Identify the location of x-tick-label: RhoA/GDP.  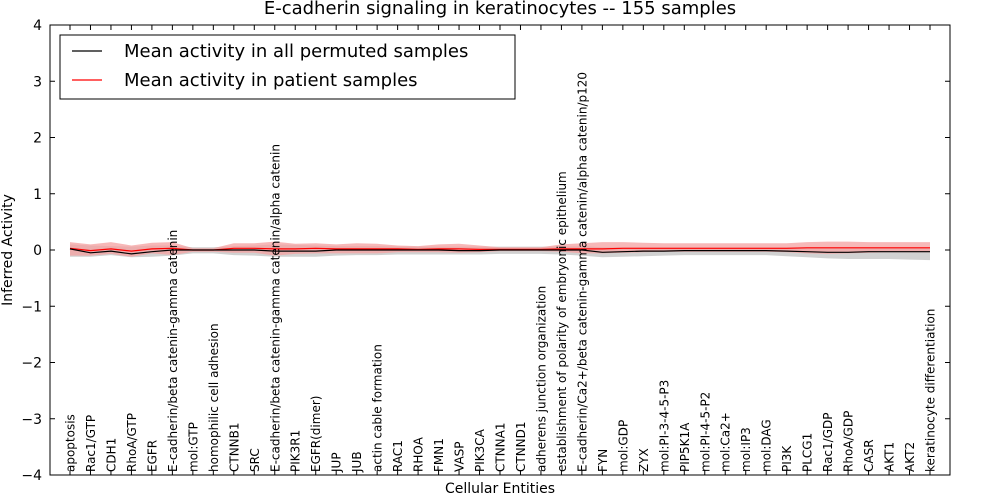
(849, 441).